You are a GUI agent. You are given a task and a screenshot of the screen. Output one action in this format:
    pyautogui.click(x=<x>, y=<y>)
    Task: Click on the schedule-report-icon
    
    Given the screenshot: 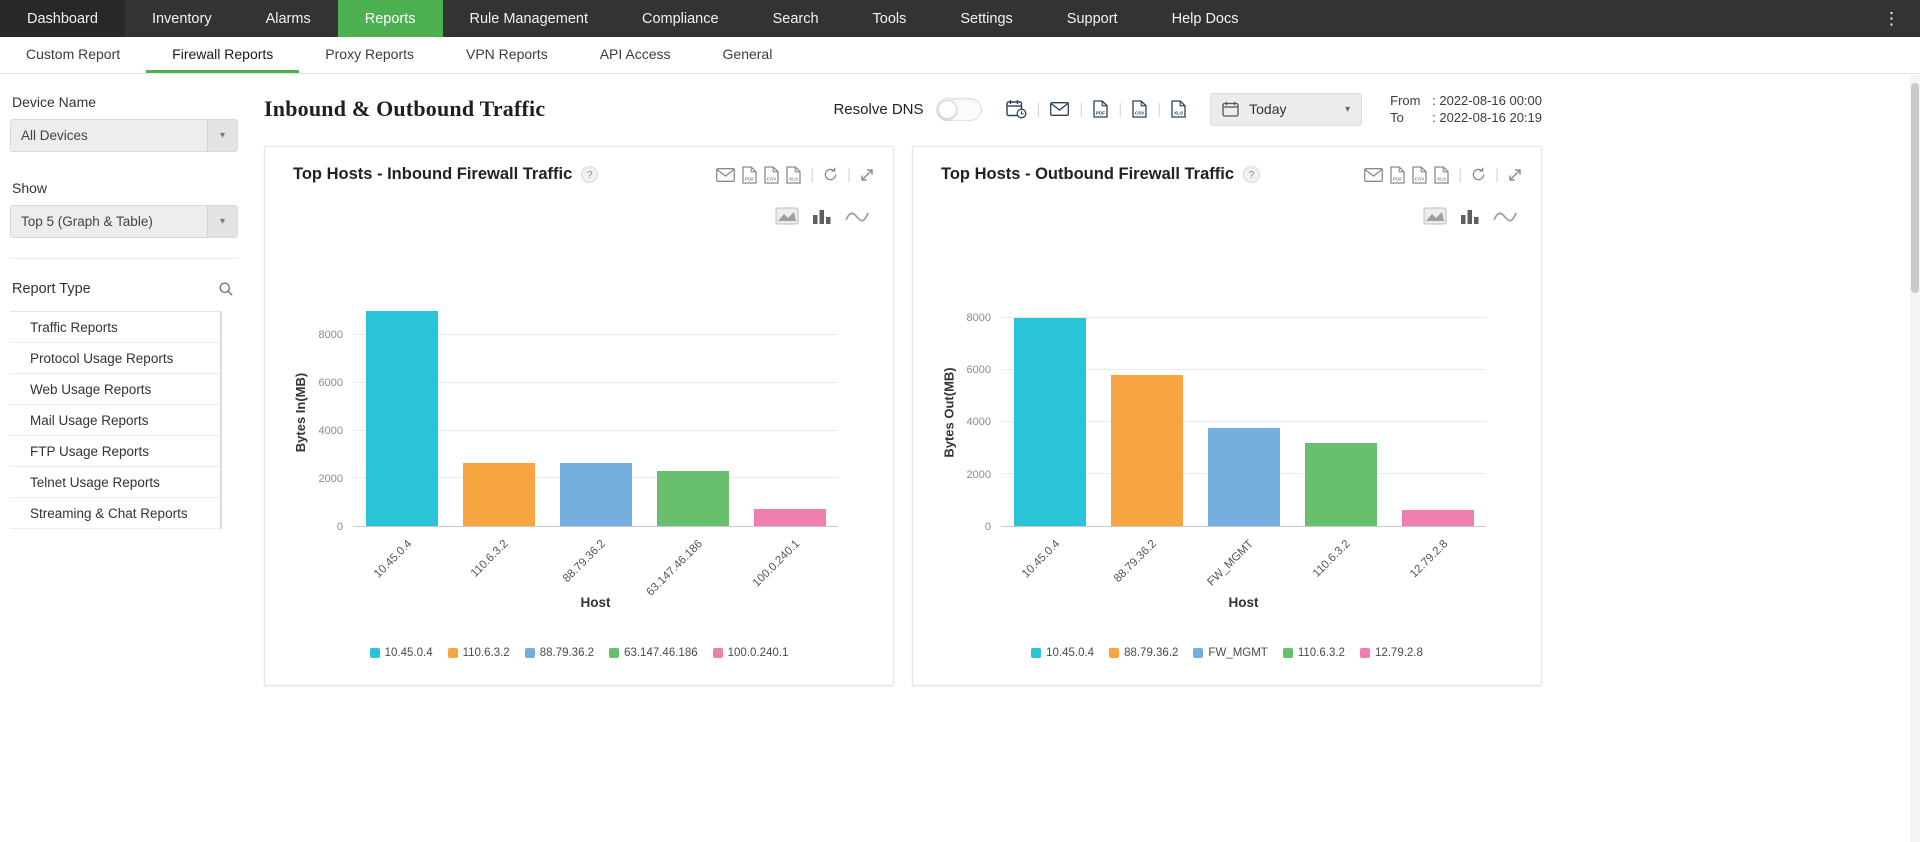 What is the action you would take?
    pyautogui.click(x=1016, y=109)
    